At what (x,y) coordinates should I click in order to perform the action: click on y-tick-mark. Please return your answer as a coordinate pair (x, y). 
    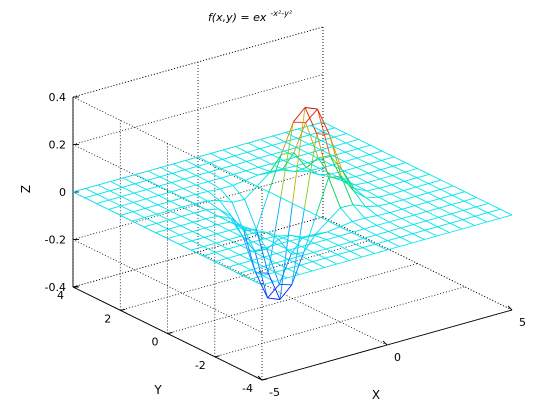
    Looking at the image, I should click on (170, 333).